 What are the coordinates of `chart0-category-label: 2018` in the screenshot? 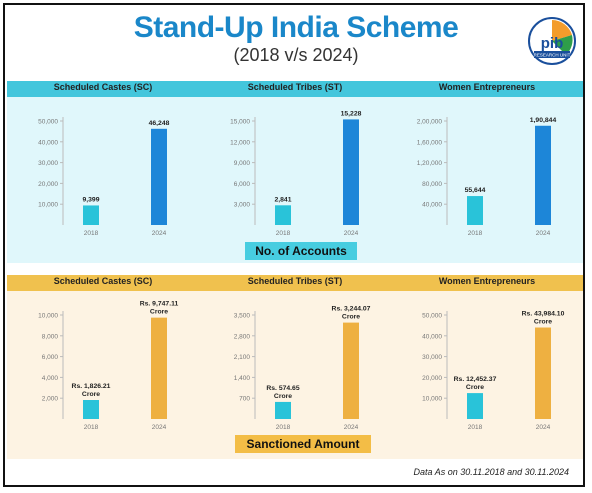 It's located at (91, 233).